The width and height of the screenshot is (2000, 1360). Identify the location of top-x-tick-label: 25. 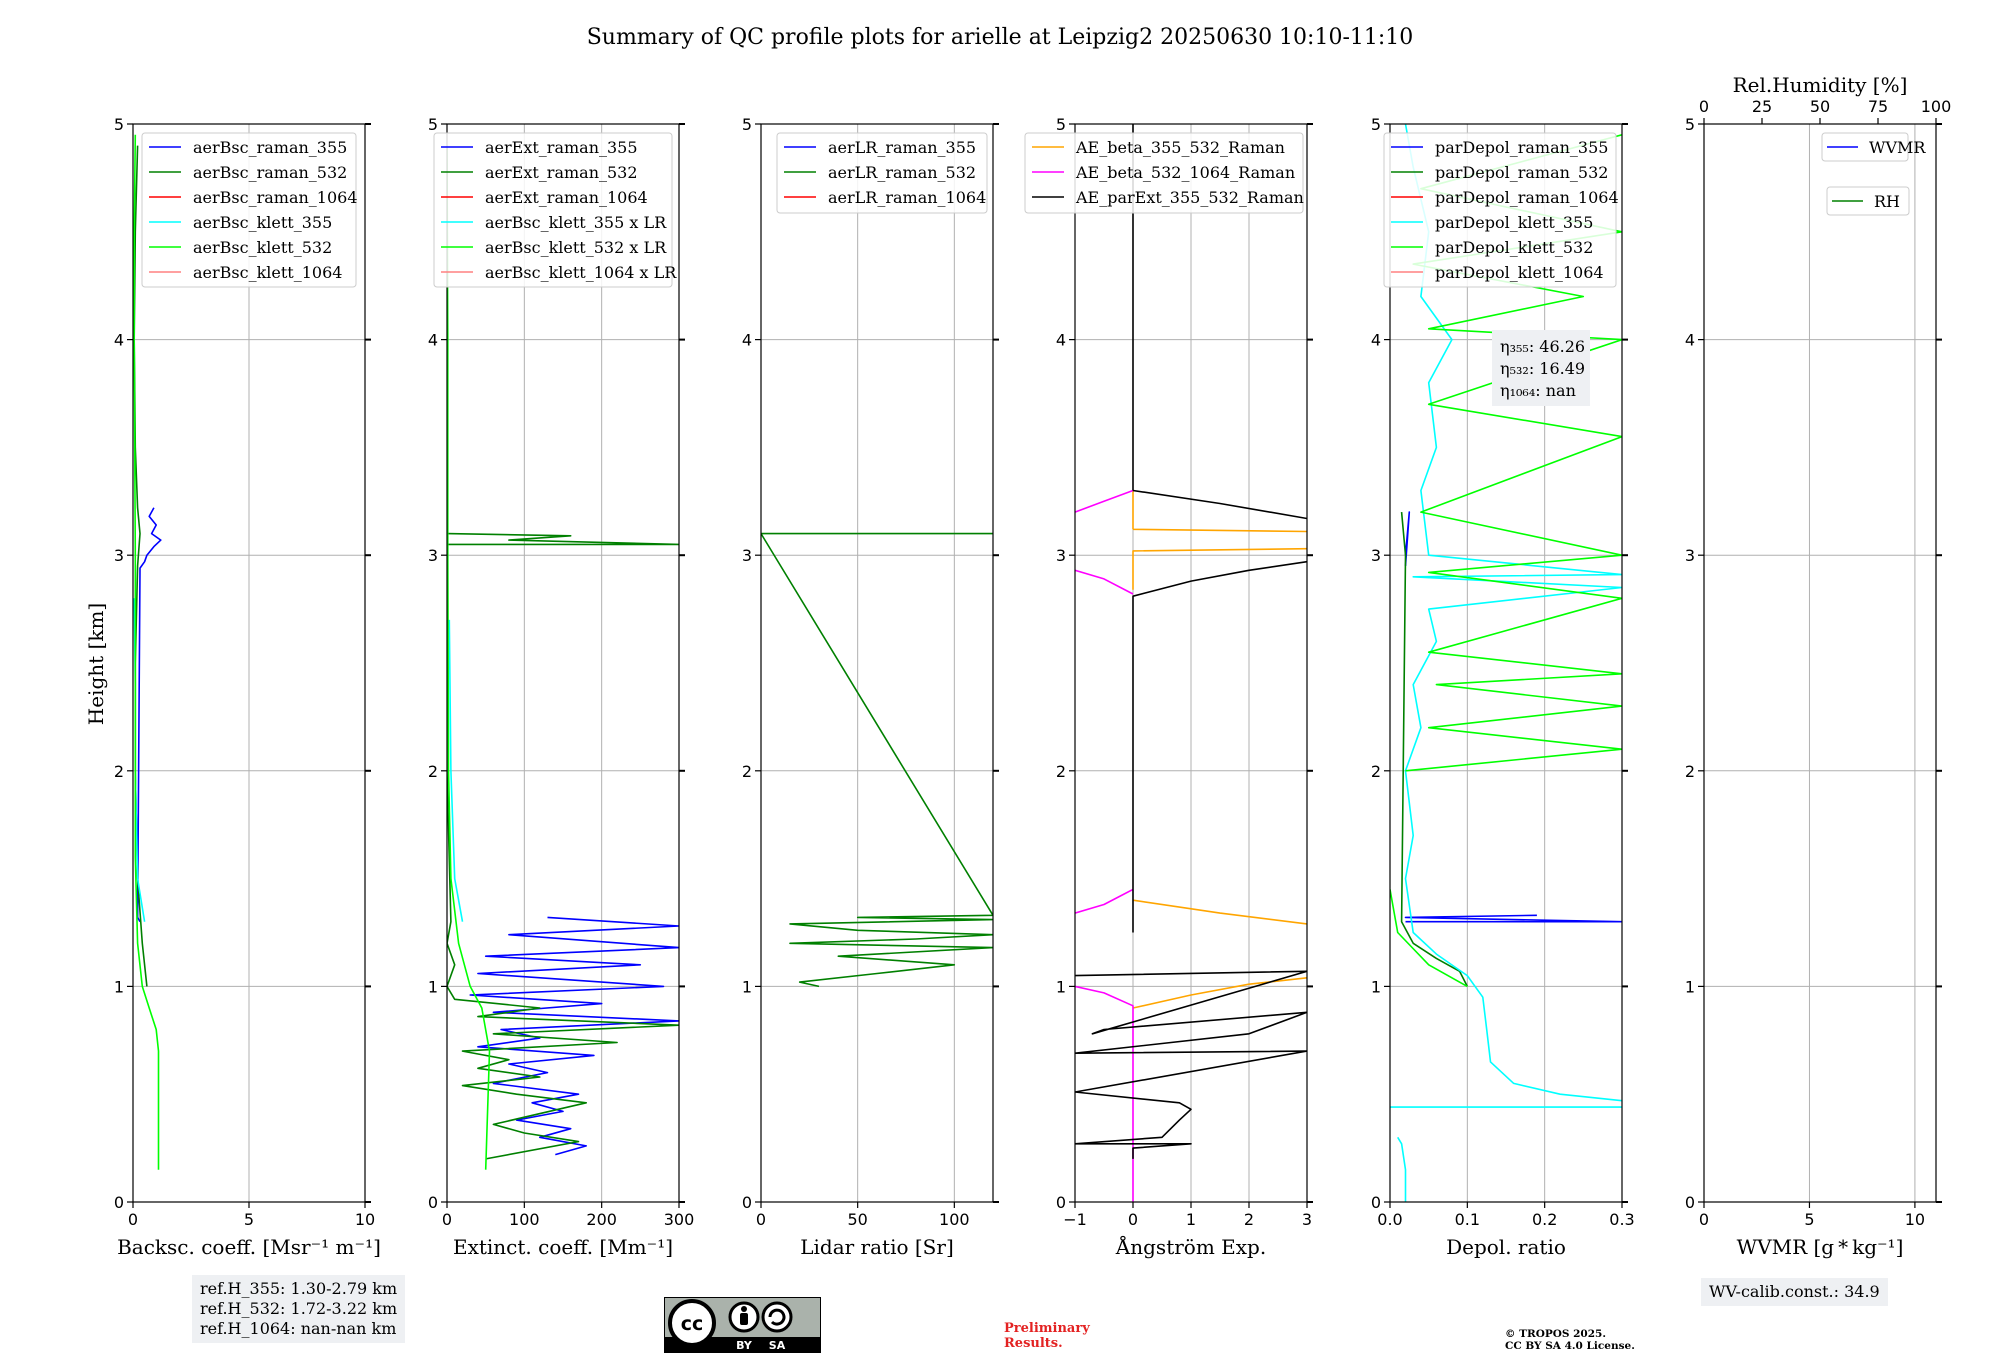
(1762, 106).